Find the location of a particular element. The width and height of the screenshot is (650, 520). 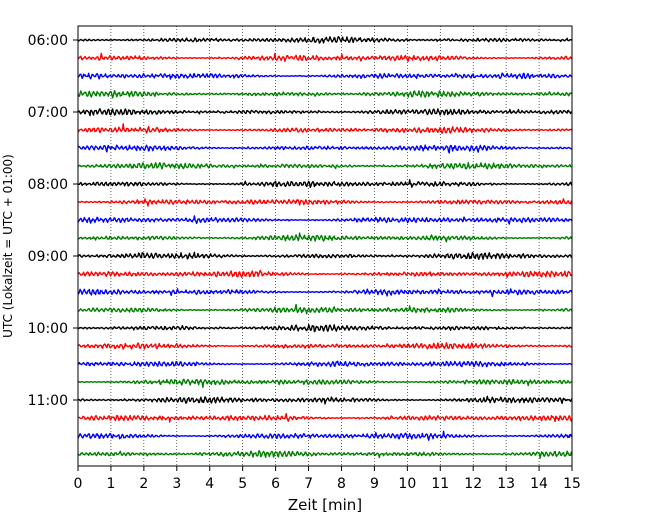

y-tick-label: 08:00 is located at coordinates (48, 185).